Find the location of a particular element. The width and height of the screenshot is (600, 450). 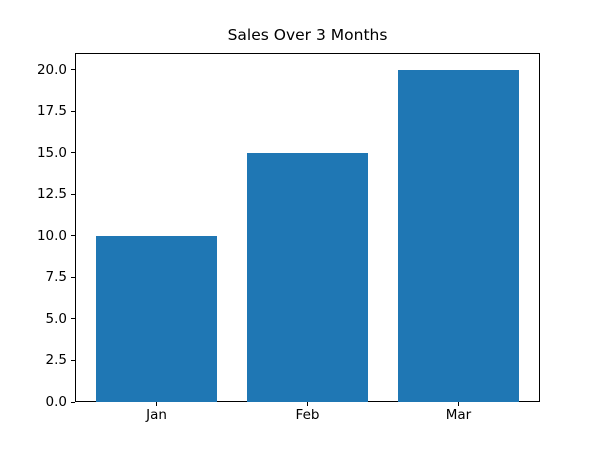

y-tick-label: 0.0 is located at coordinates (56, 402).